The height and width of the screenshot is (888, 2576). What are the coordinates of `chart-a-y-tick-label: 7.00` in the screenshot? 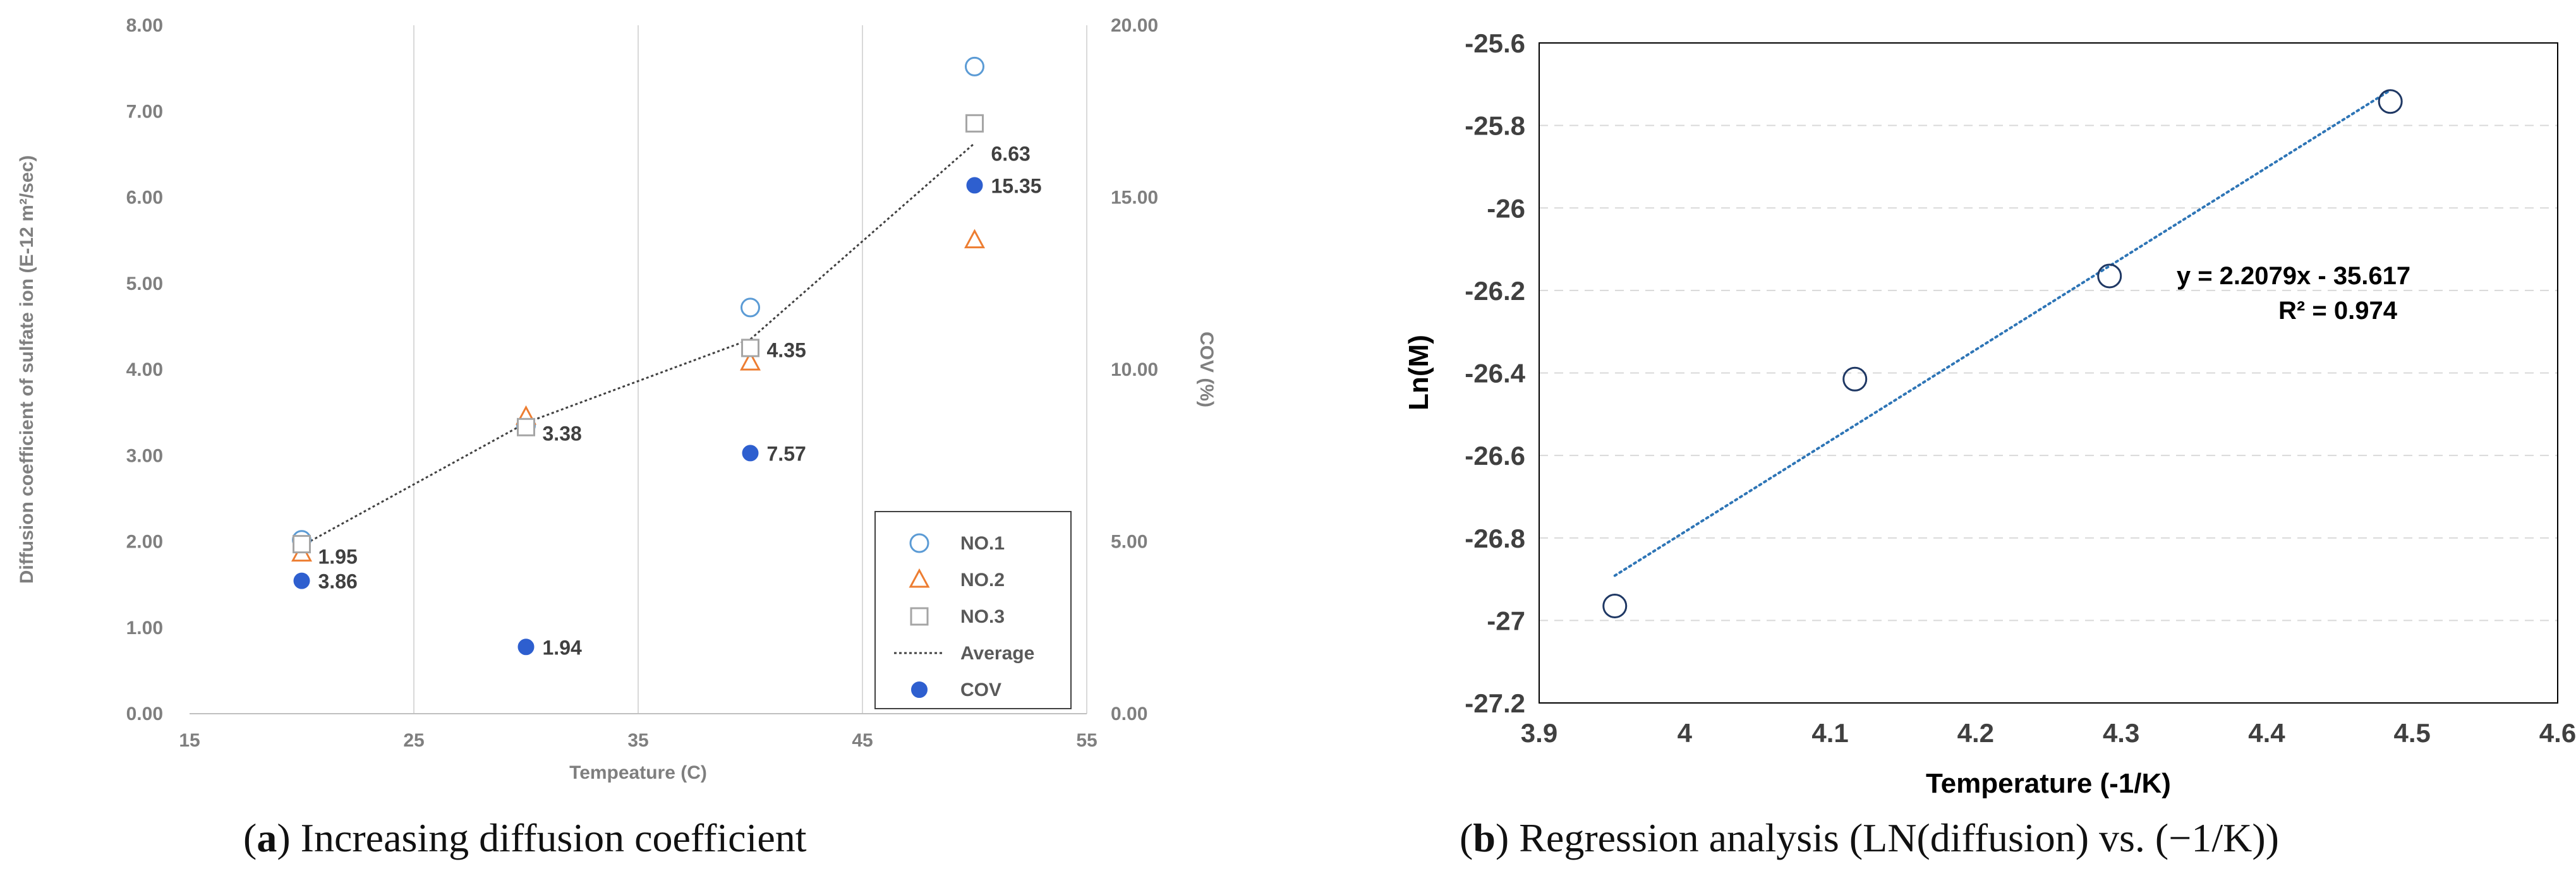 It's located at (144, 111).